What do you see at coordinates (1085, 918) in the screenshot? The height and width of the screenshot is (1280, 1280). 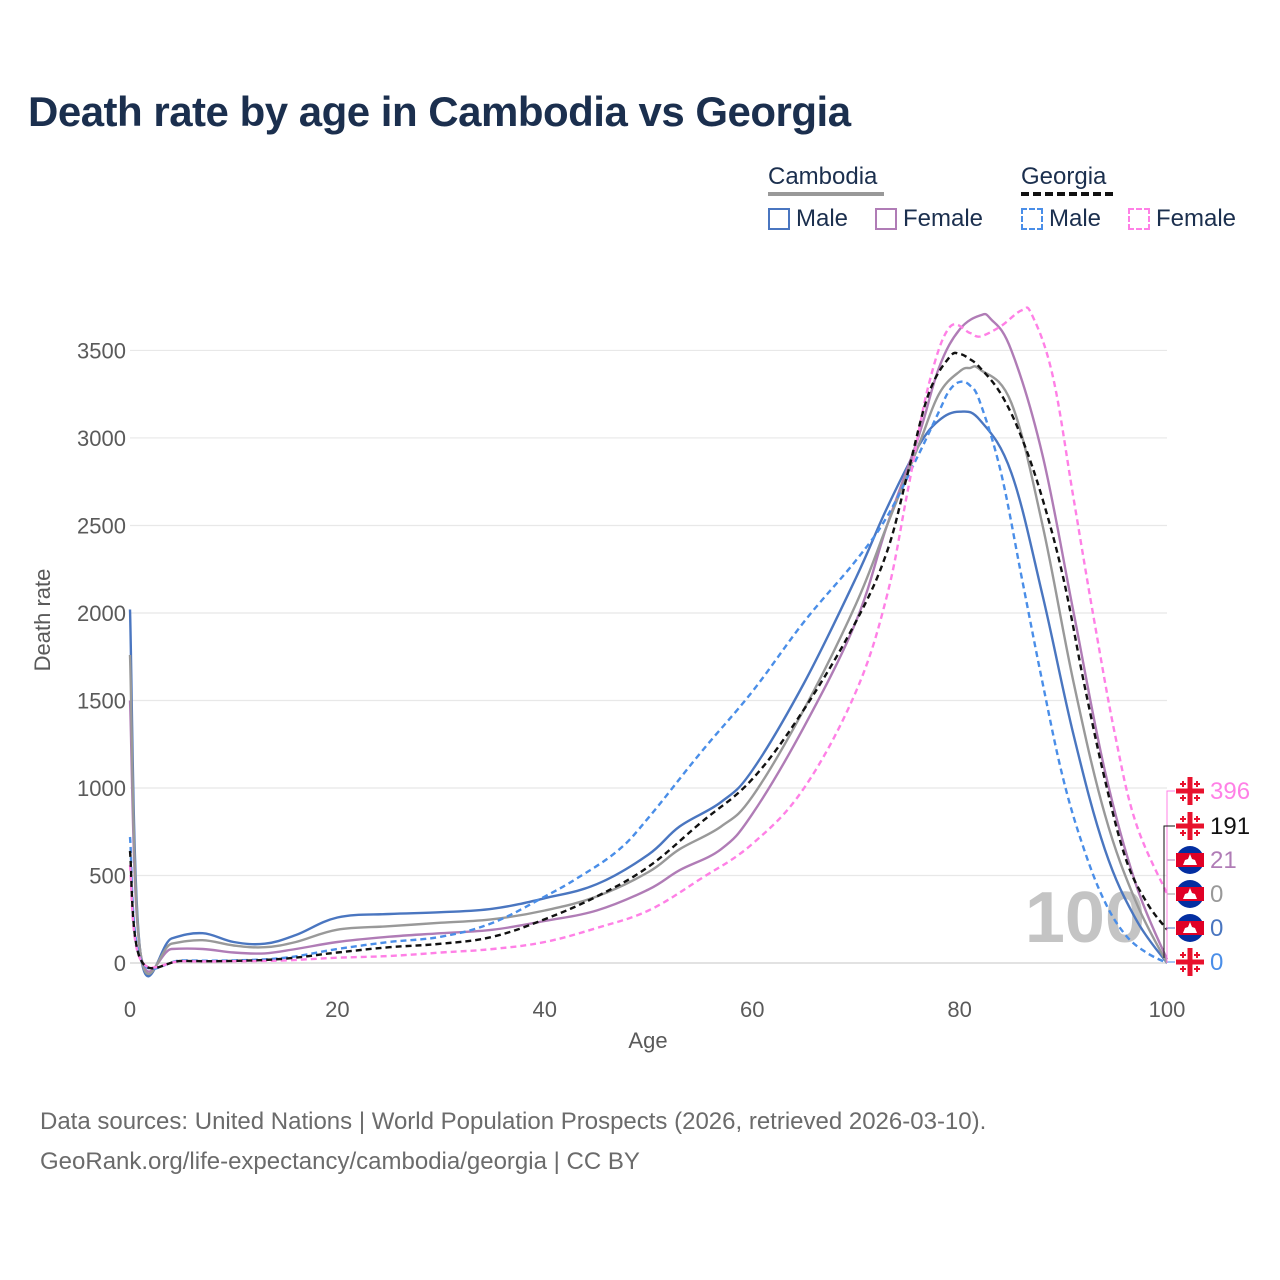 I see `age-watermark: 100` at bounding box center [1085, 918].